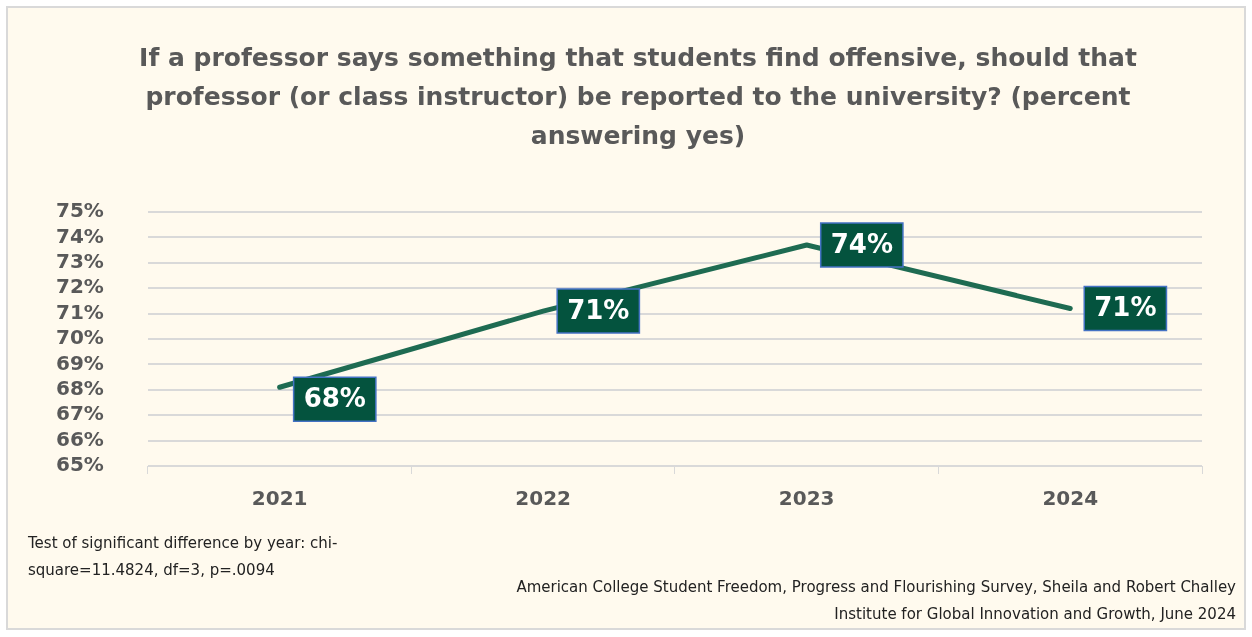 Image resolution: width=1252 pixels, height=637 pixels. Describe the element at coordinates (80, 413) in the screenshot. I see `y-tick-label: 67%` at that location.